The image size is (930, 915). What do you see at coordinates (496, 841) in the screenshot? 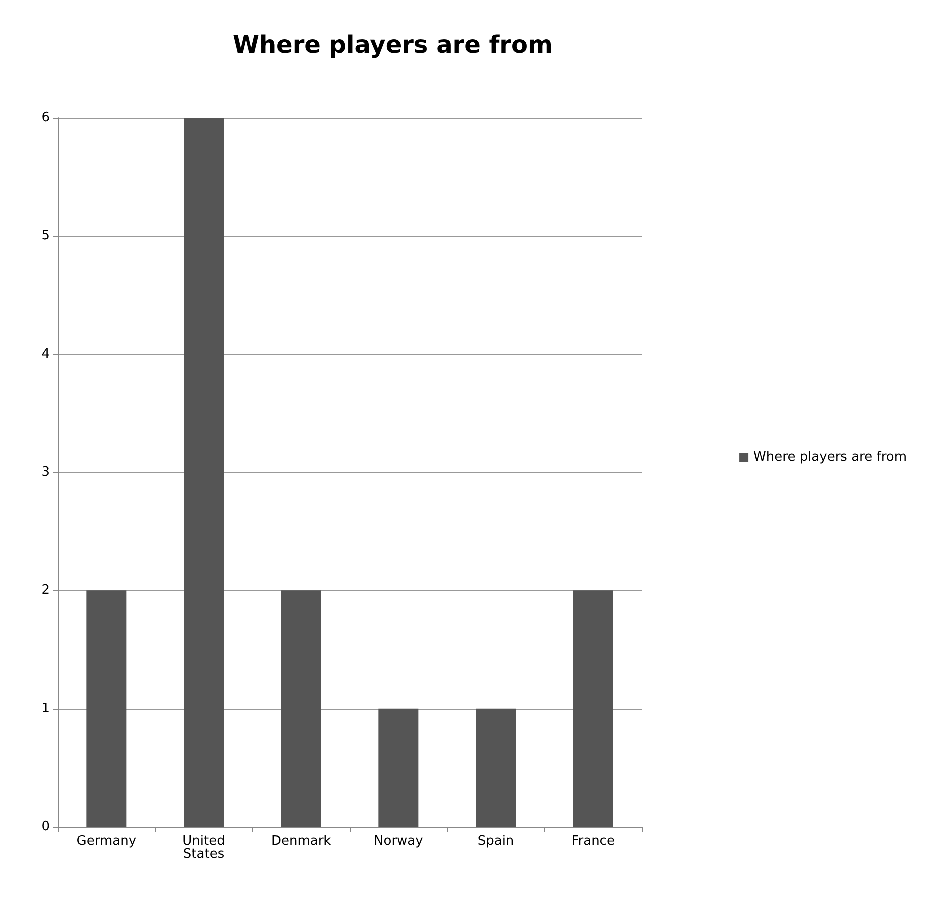
I see `x-tick-label: Spain` at bounding box center [496, 841].